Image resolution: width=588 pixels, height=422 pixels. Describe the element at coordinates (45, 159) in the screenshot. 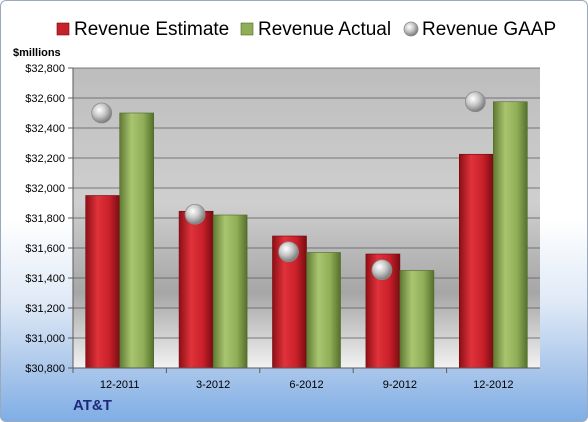

I see `y-tick-label: $32,200` at that location.